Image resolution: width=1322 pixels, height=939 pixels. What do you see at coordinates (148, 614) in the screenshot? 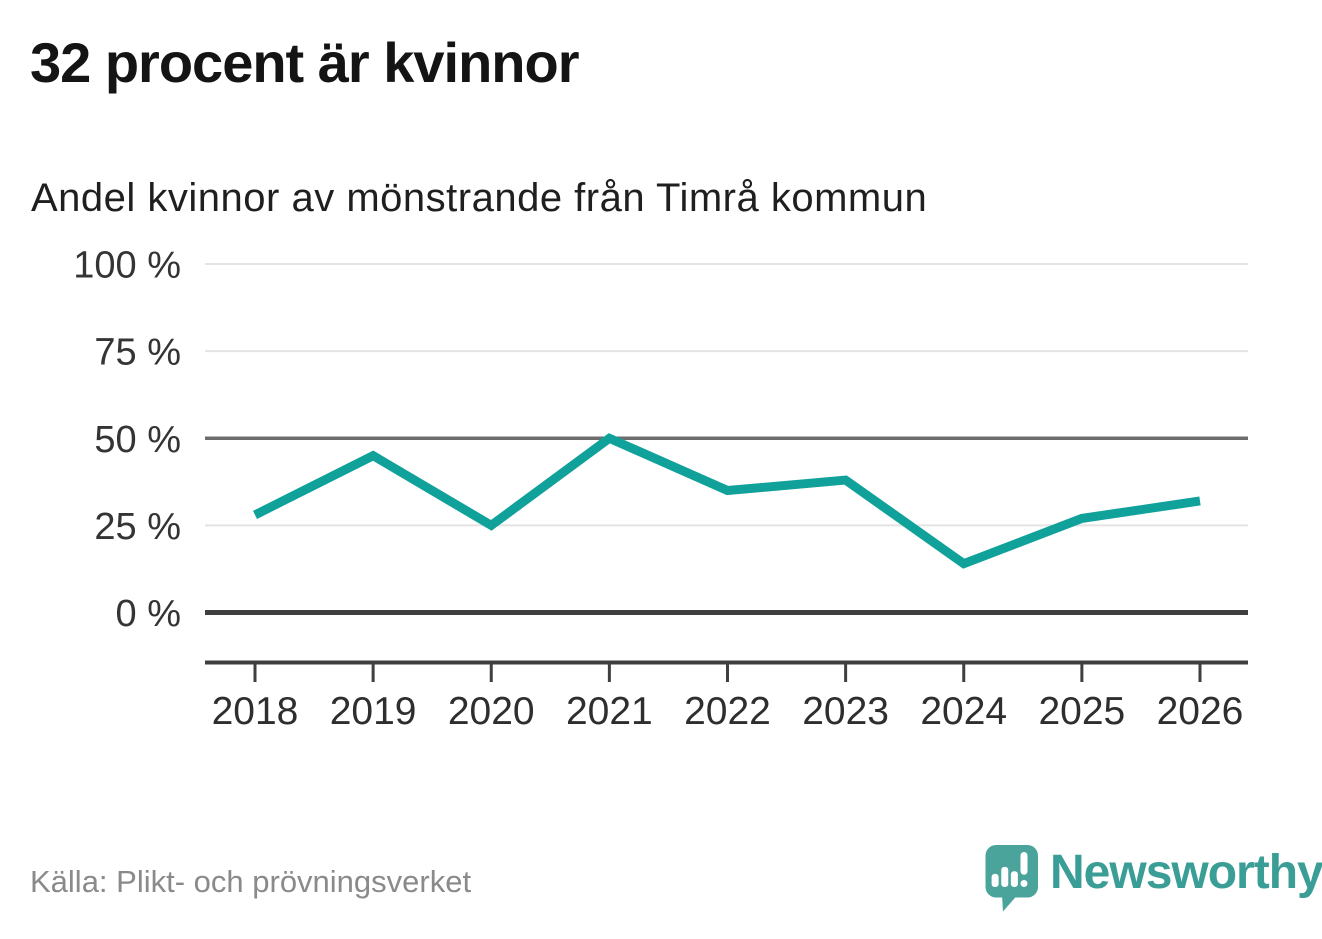
I see `y-axis-tick-label: 0 %` at bounding box center [148, 614].